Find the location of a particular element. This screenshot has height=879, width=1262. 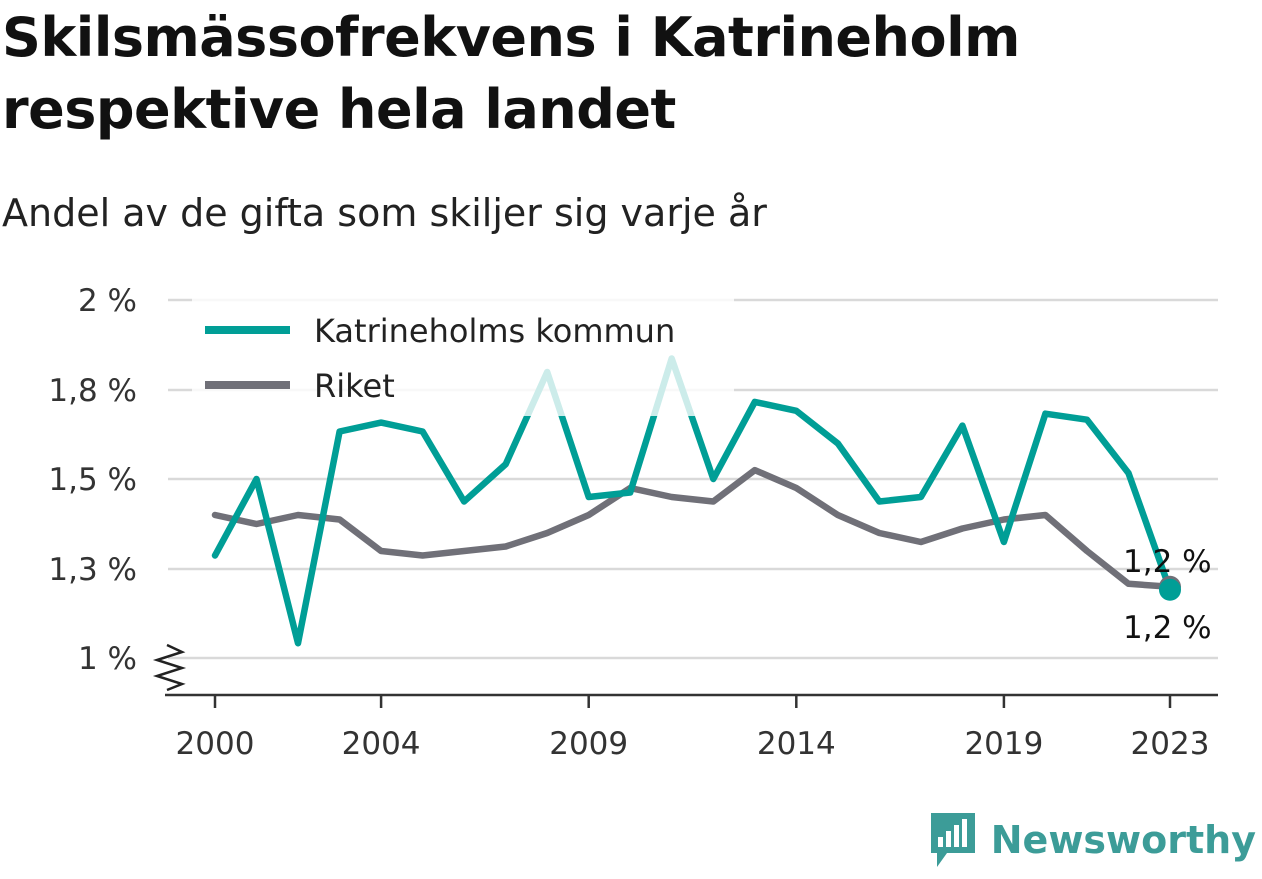

brand-name: Newsworthy is located at coordinates (1123, 840).